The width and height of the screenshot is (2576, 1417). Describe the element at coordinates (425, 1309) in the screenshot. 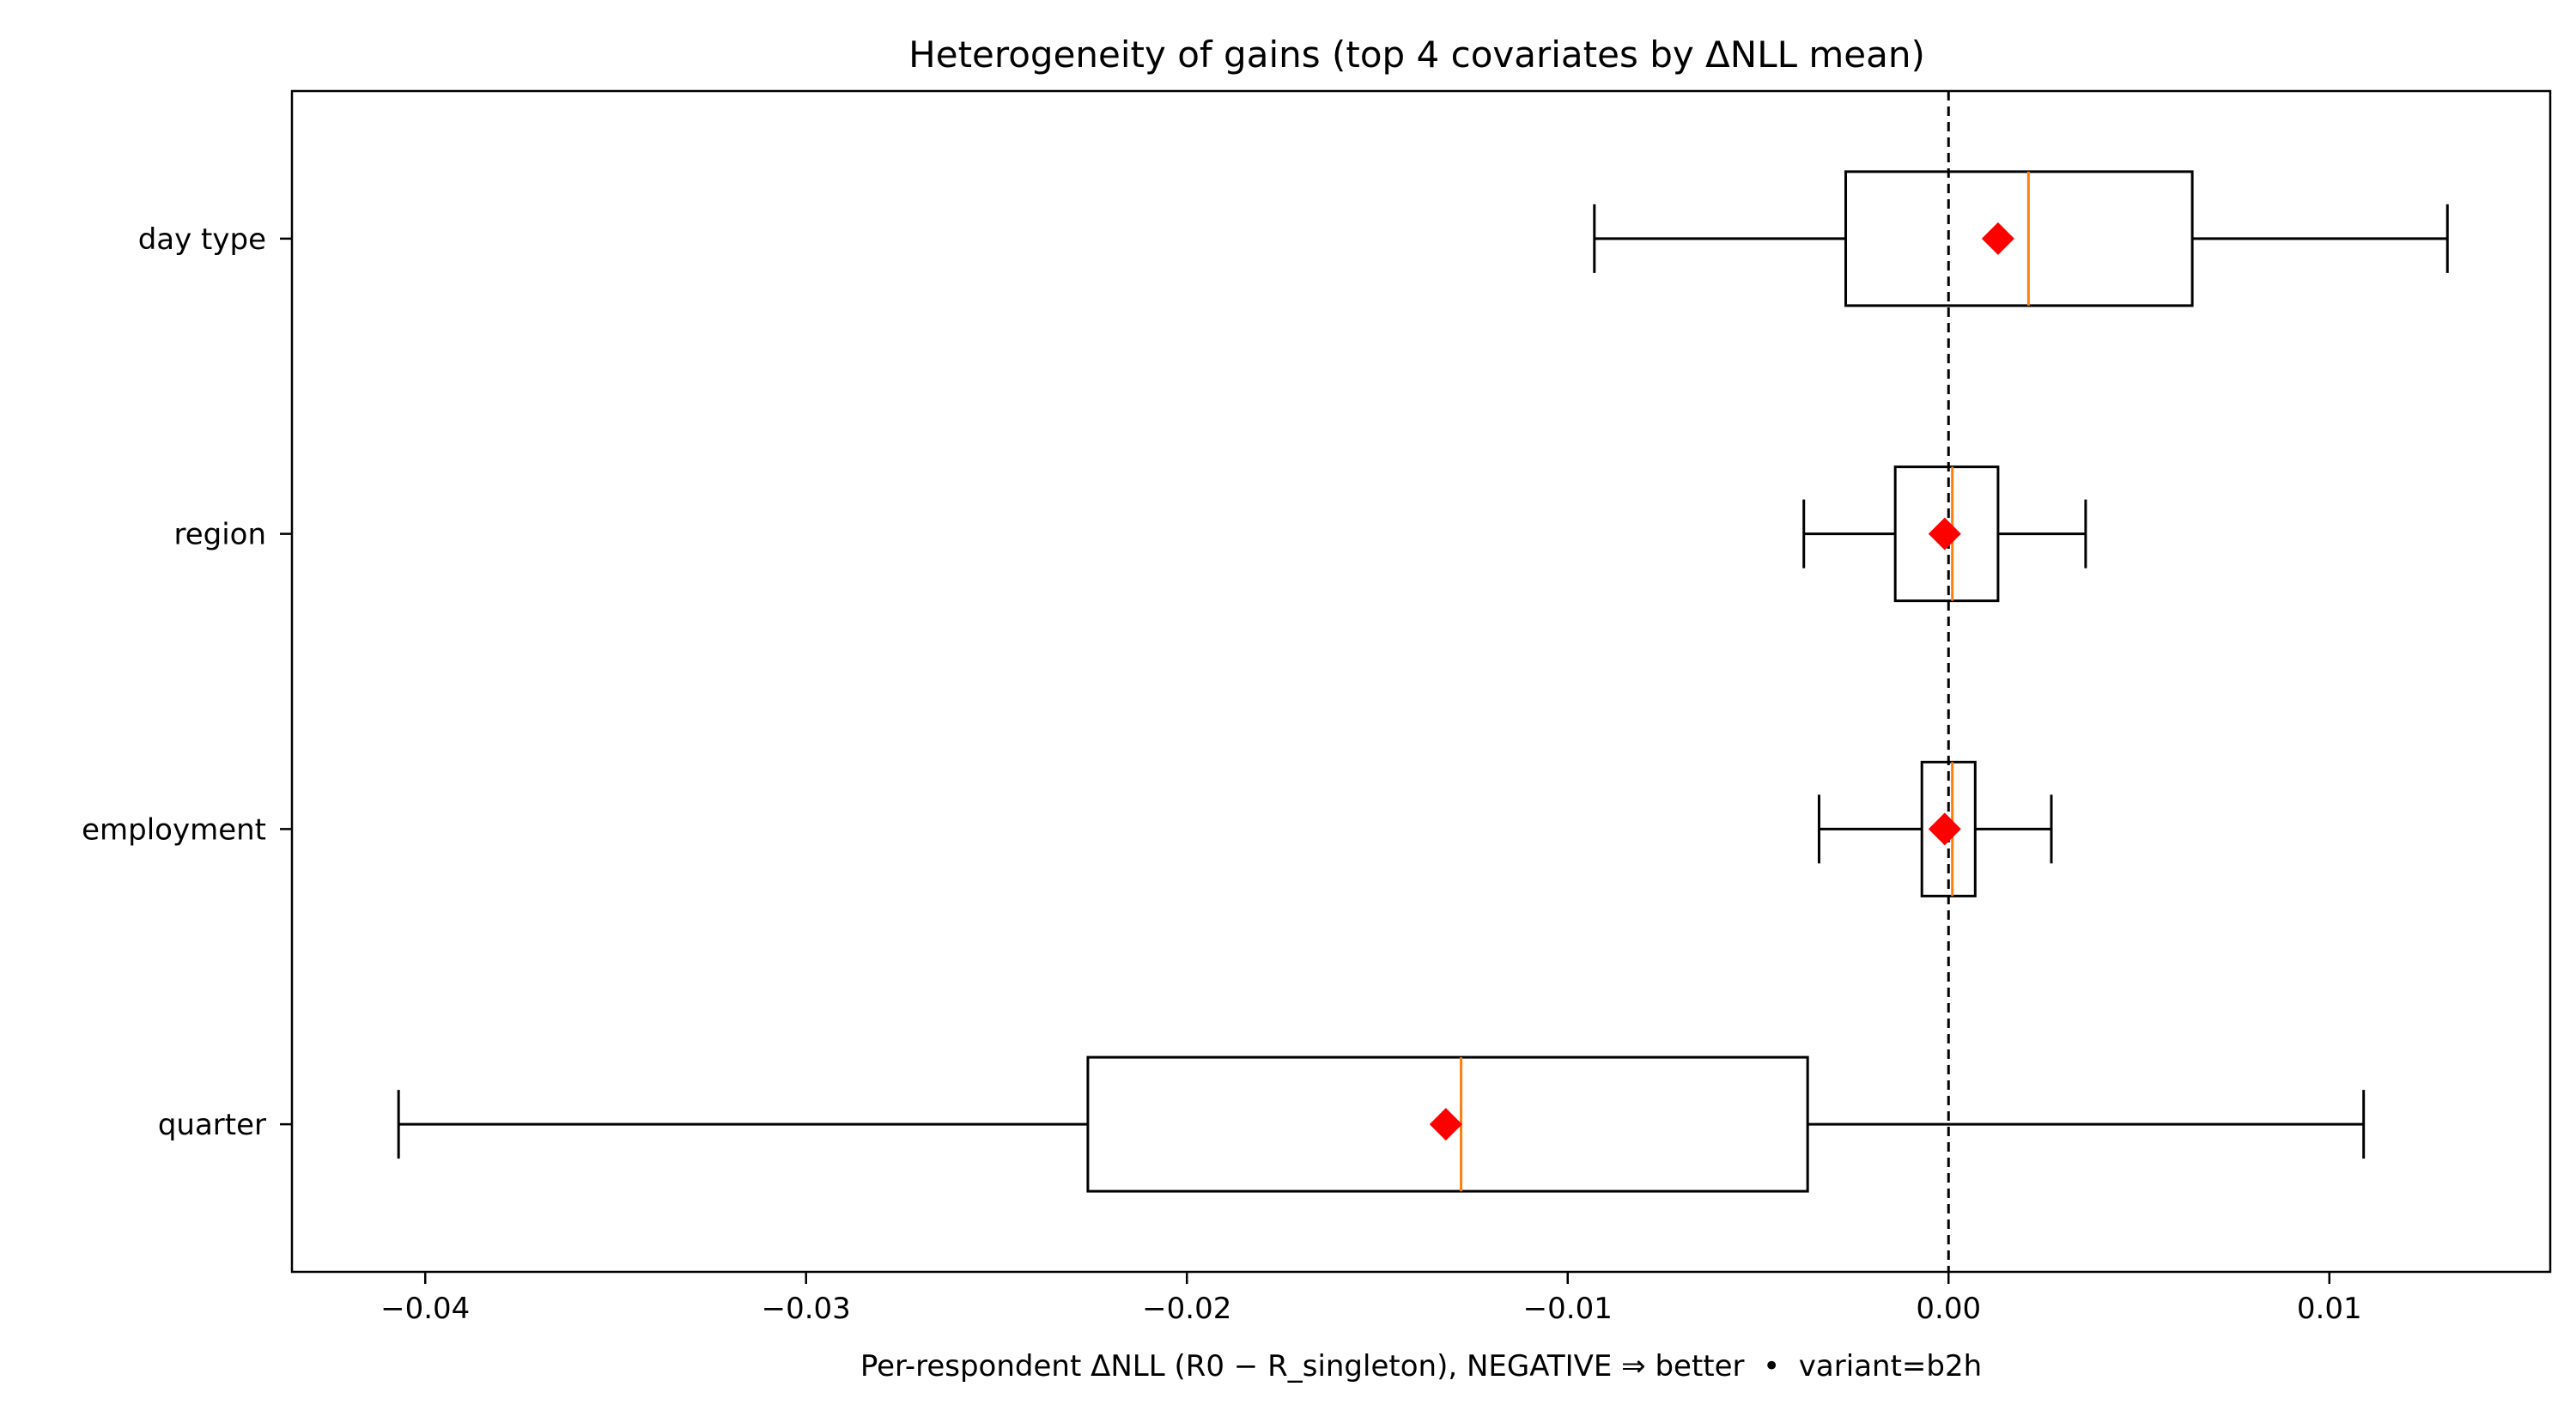

I see `x-tick-label: −0.04` at that location.